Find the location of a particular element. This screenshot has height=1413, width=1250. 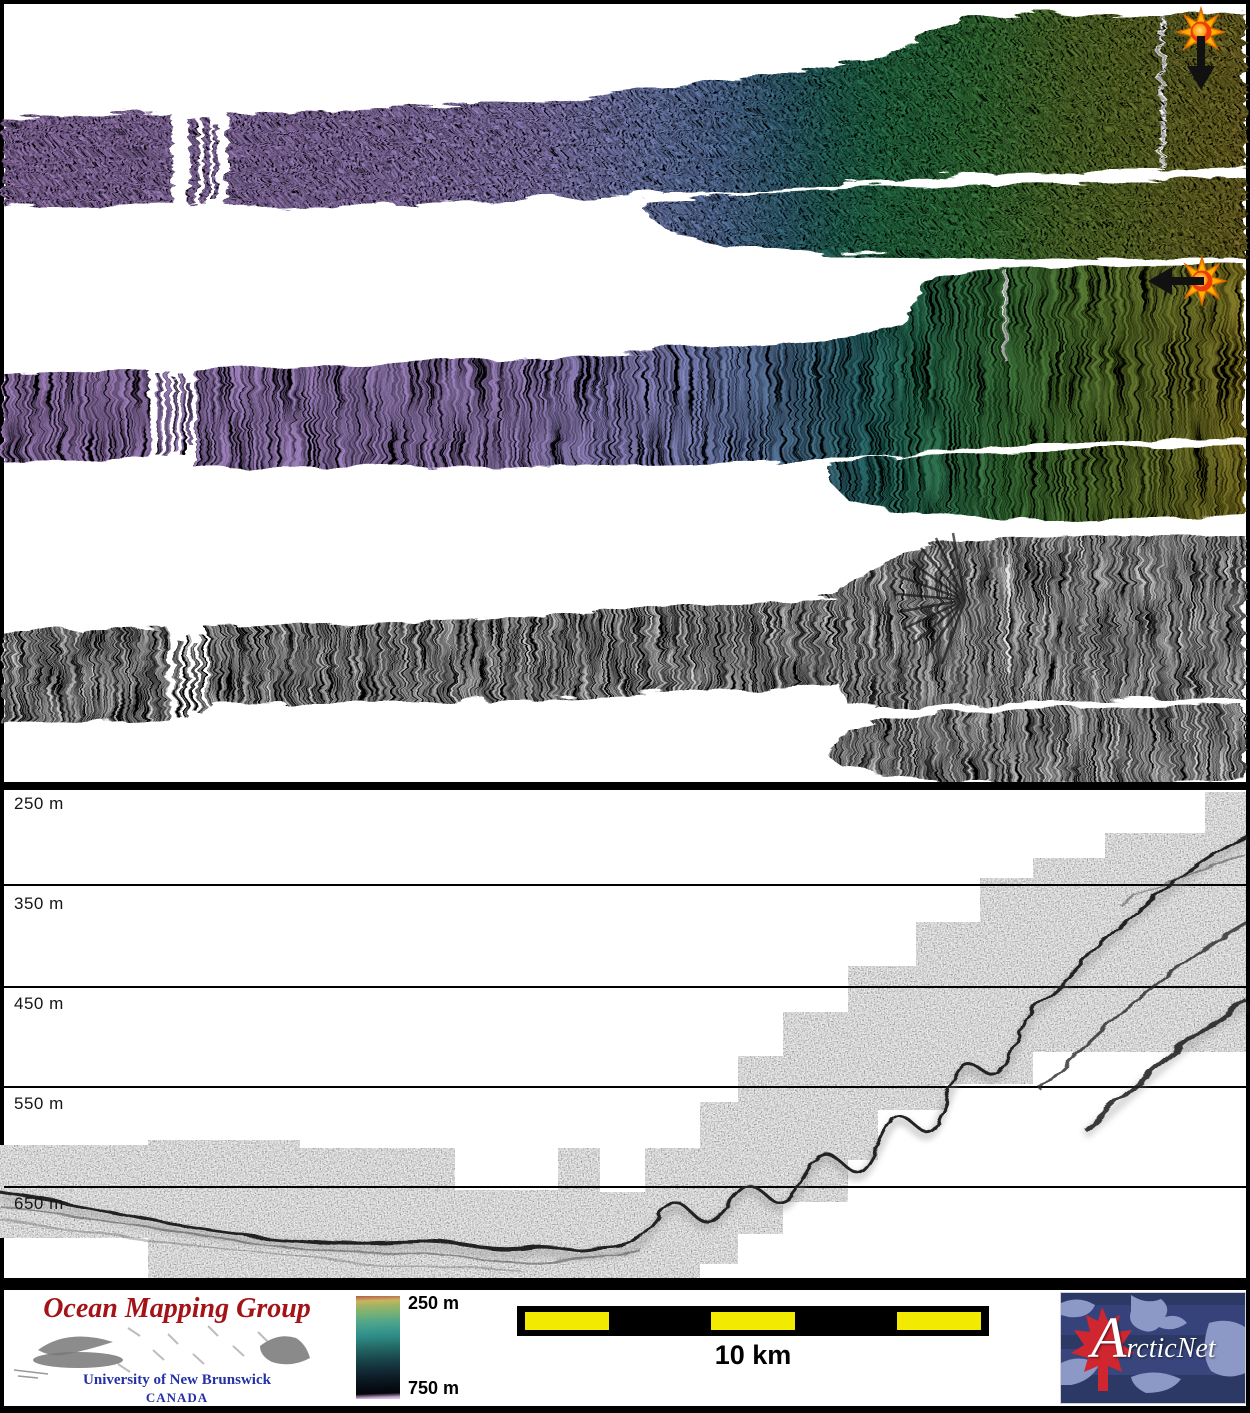

left-arrow-icon is located at coordinates (1176, 281).